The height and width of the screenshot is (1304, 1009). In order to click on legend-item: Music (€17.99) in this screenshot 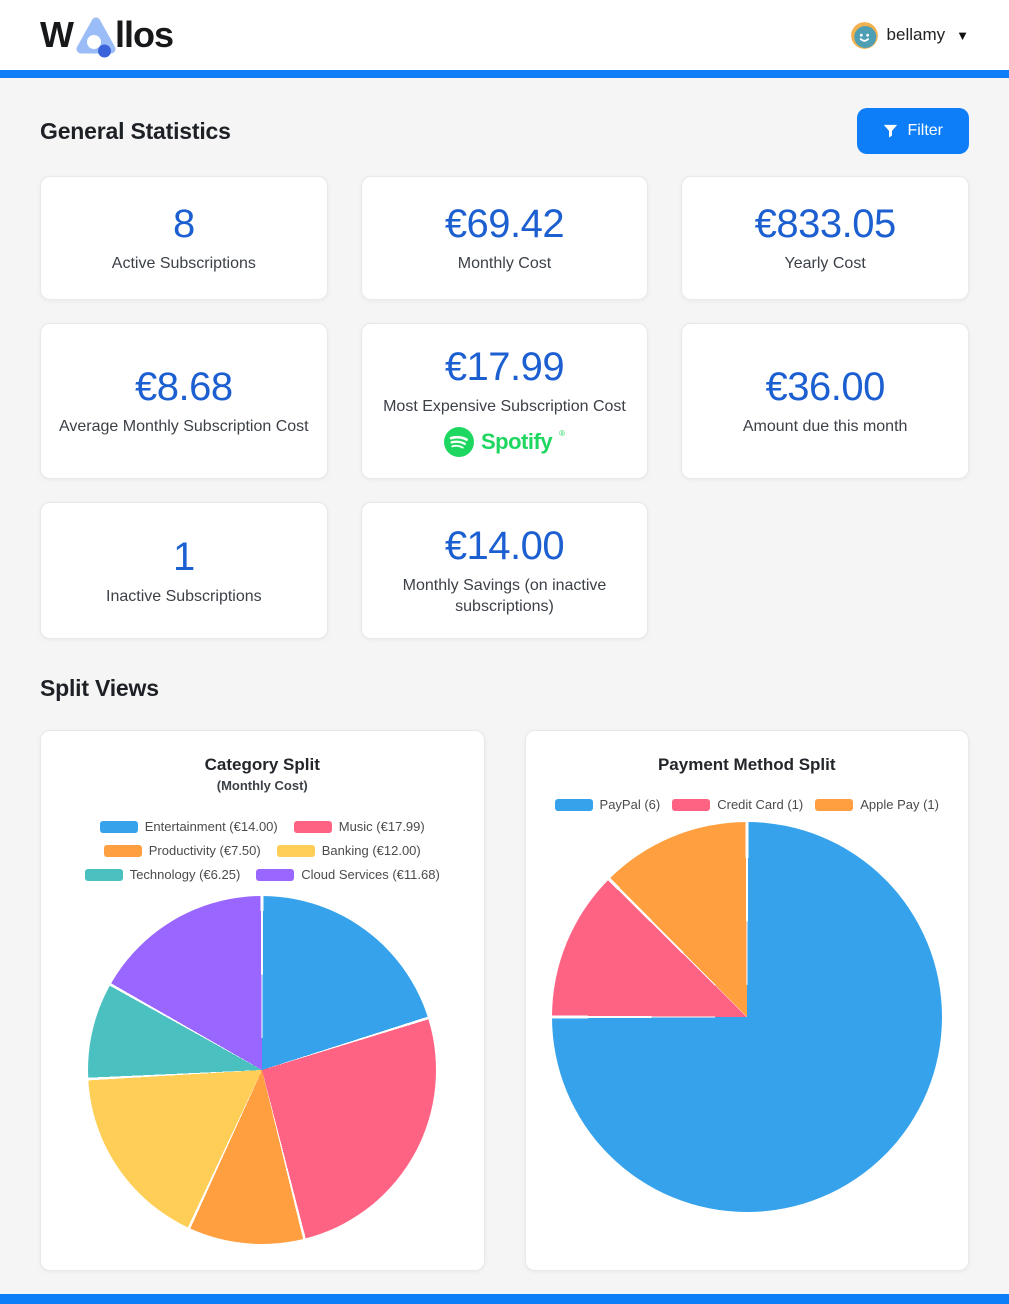, I will do `click(359, 827)`.